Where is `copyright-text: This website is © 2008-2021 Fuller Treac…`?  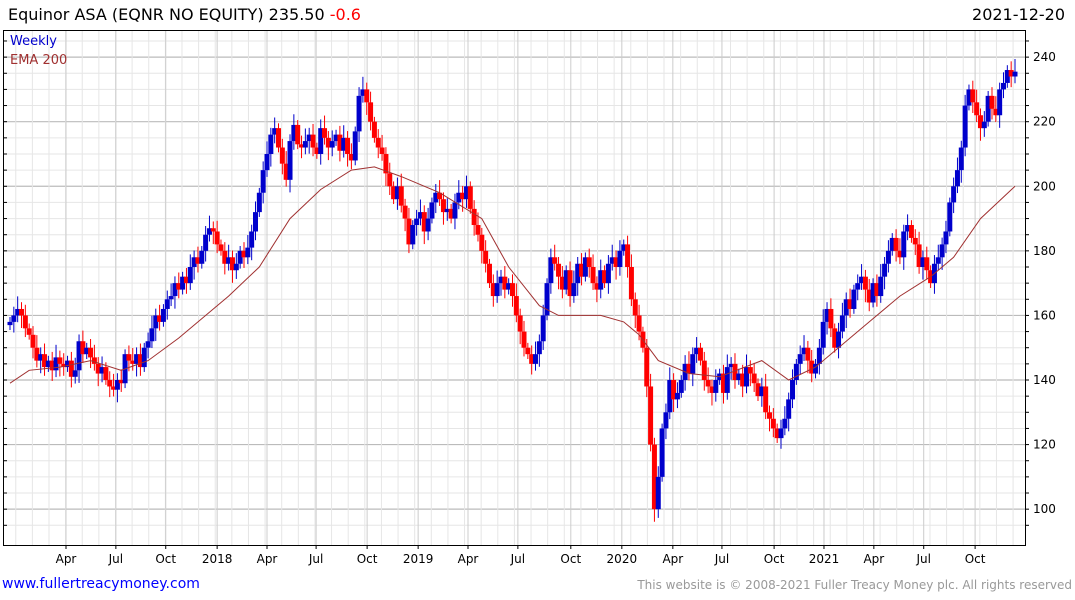
copyright-text: This website is © 2008-2021 Fuller Treac… is located at coordinates (854, 585).